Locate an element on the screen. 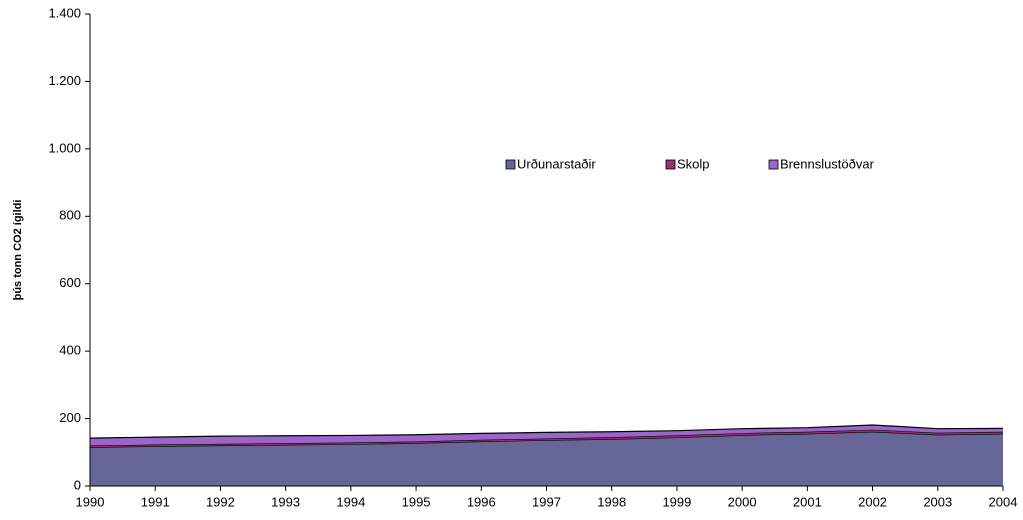 This screenshot has height=520, width=1023. y-tick-label: 800 is located at coordinates (70, 215).